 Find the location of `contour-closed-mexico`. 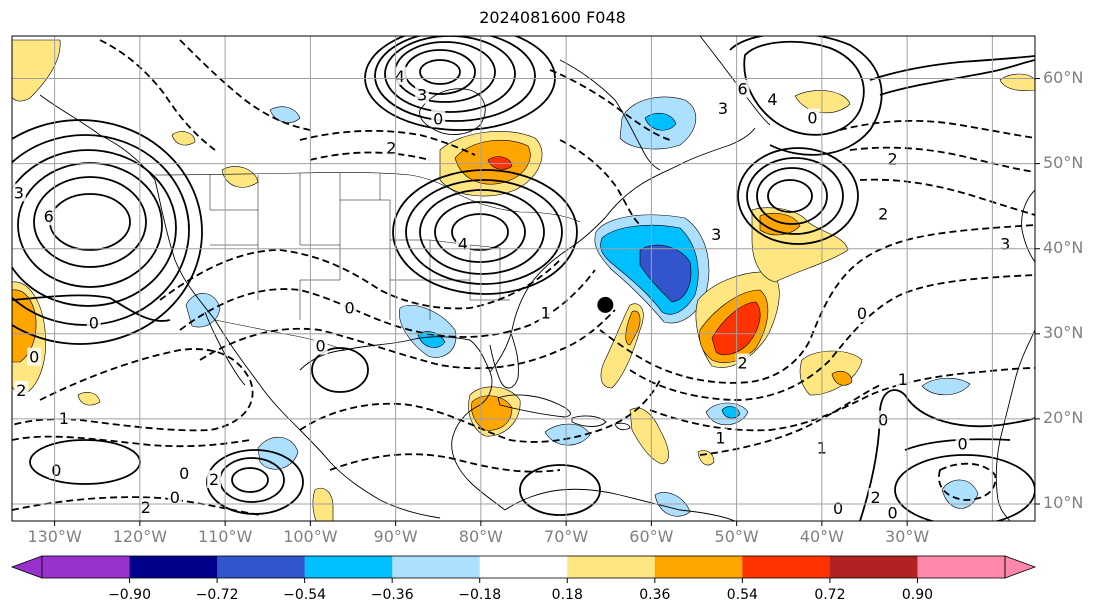

contour-closed-mexico is located at coordinates (340, 370).